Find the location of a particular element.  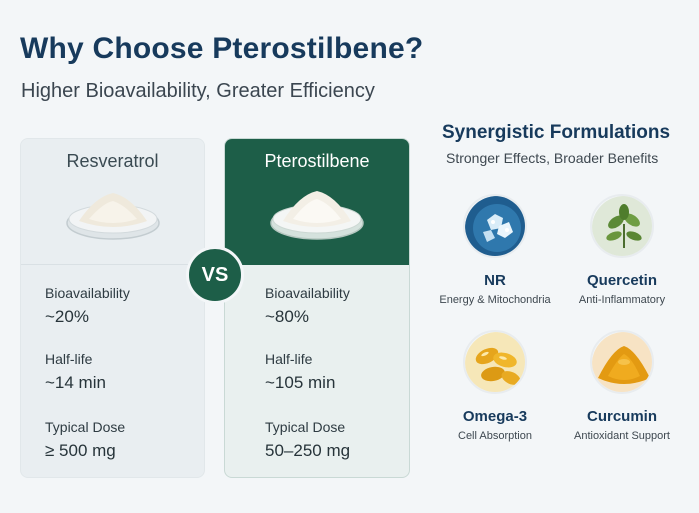

synergy-item-quercetin: Quercetin Anti-Inflammatory is located at coordinates (622, 250).